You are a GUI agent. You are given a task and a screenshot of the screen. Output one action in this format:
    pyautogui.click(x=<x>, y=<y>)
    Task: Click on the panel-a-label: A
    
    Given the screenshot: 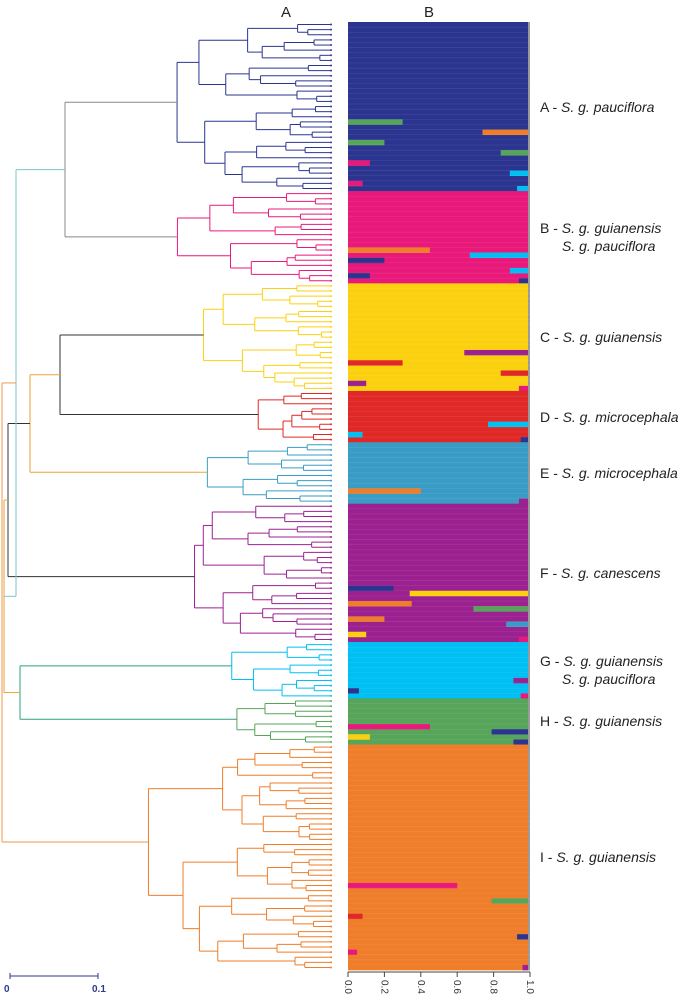 What is the action you would take?
    pyautogui.click(x=286, y=12)
    